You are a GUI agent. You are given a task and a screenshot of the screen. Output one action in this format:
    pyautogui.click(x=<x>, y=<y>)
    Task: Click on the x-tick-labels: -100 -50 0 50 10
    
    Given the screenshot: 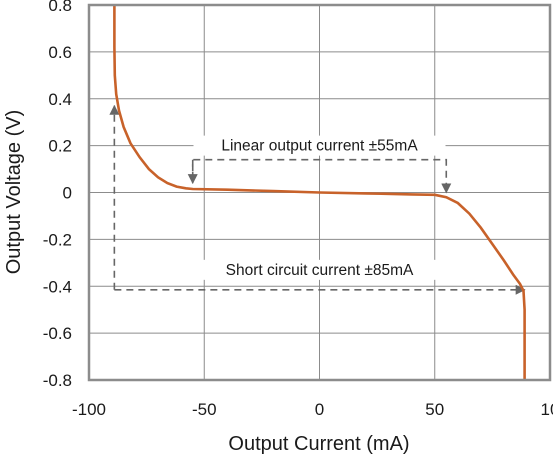 What is the action you would take?
    pyautogui.click(x=312, y=409)
    